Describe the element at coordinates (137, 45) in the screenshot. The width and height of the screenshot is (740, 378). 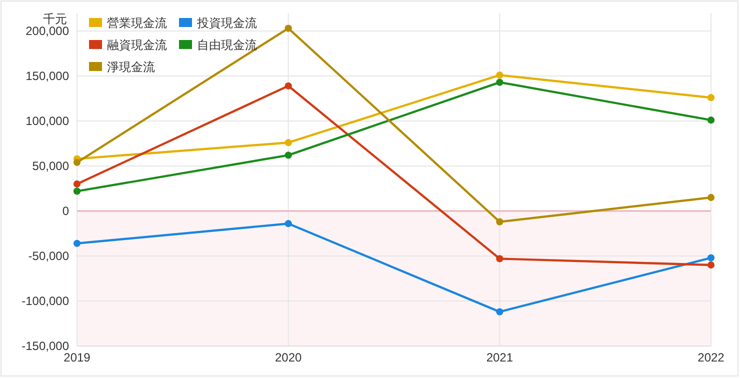
I see `legend-label: 融資現金流` at that location.